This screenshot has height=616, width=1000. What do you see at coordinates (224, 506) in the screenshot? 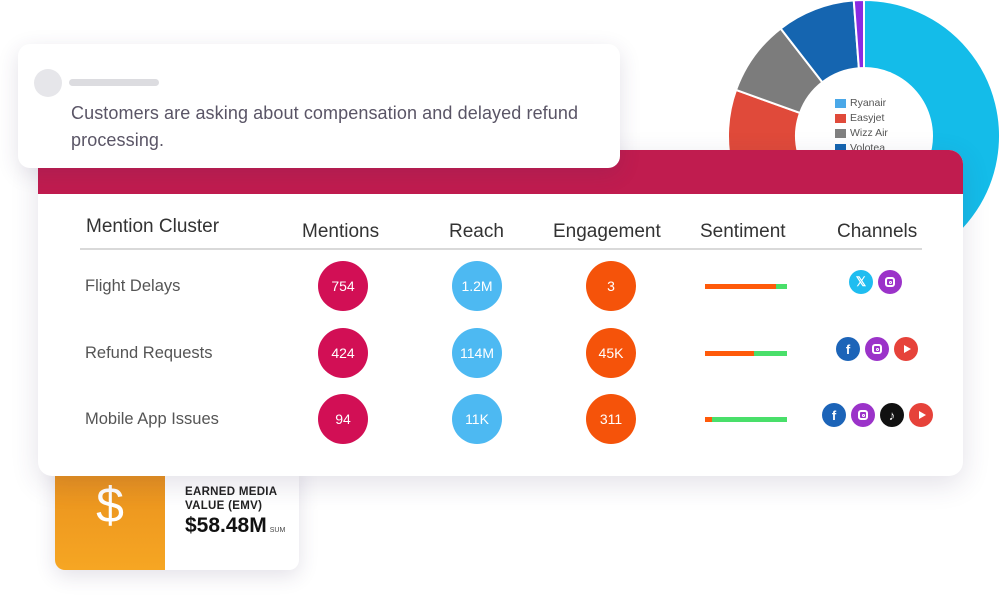
I see `emv-label-line2: VALUE (EMV)` at bounding box center [224, 506].